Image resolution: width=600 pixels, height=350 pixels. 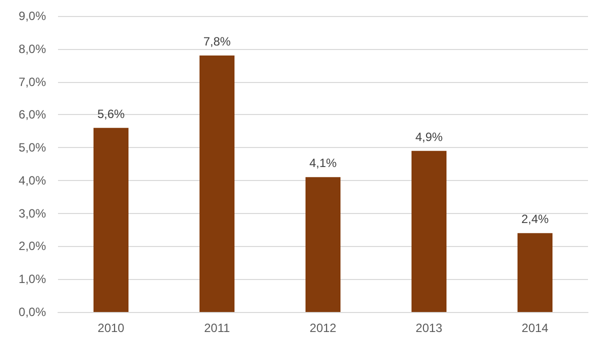 I want to click on y-tick-label: 3,0%, so click(x=32, y=213).